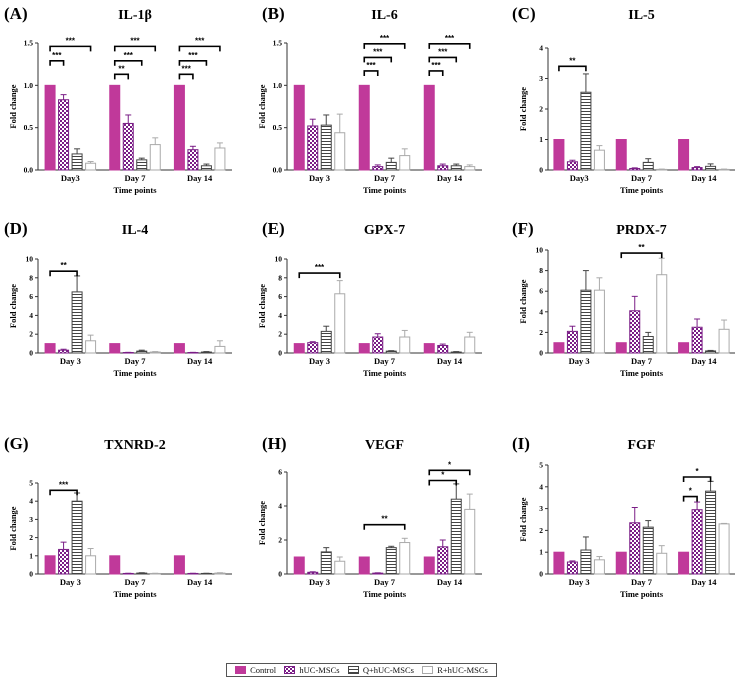 The width and height of the screenshot is (745, 680). What do you see at coordinates (642, 445) in the screenshot?
I see `panel-title: FGF` at bounding box center [642, 445].